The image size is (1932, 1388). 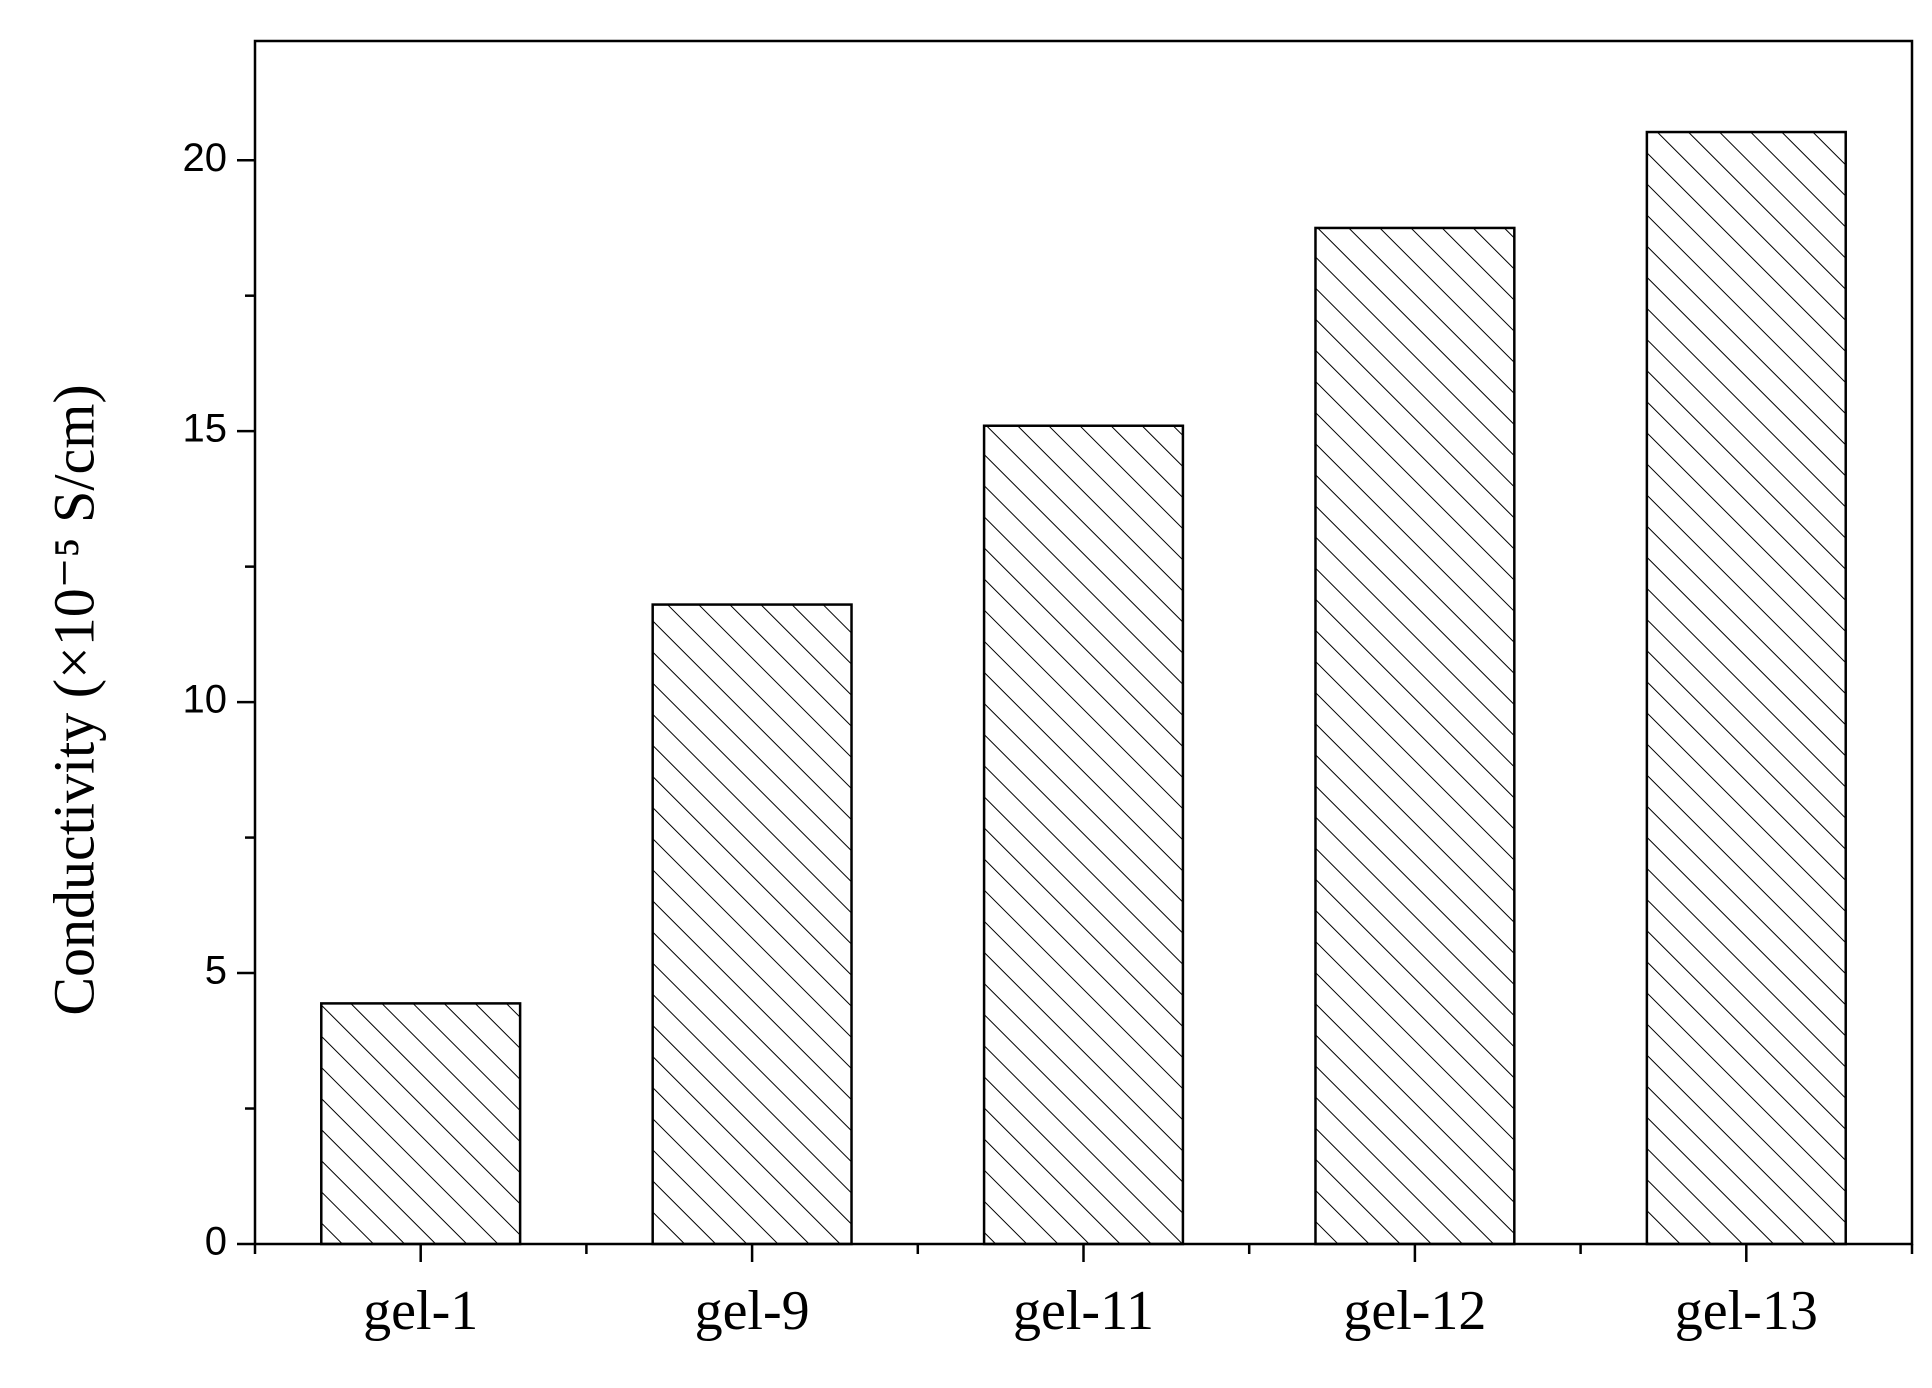 What do you see at coordinates (1746, 1311) in the screenshot?
I see `x-tick-label: gel-13` at bounding box center [1746, 1311].